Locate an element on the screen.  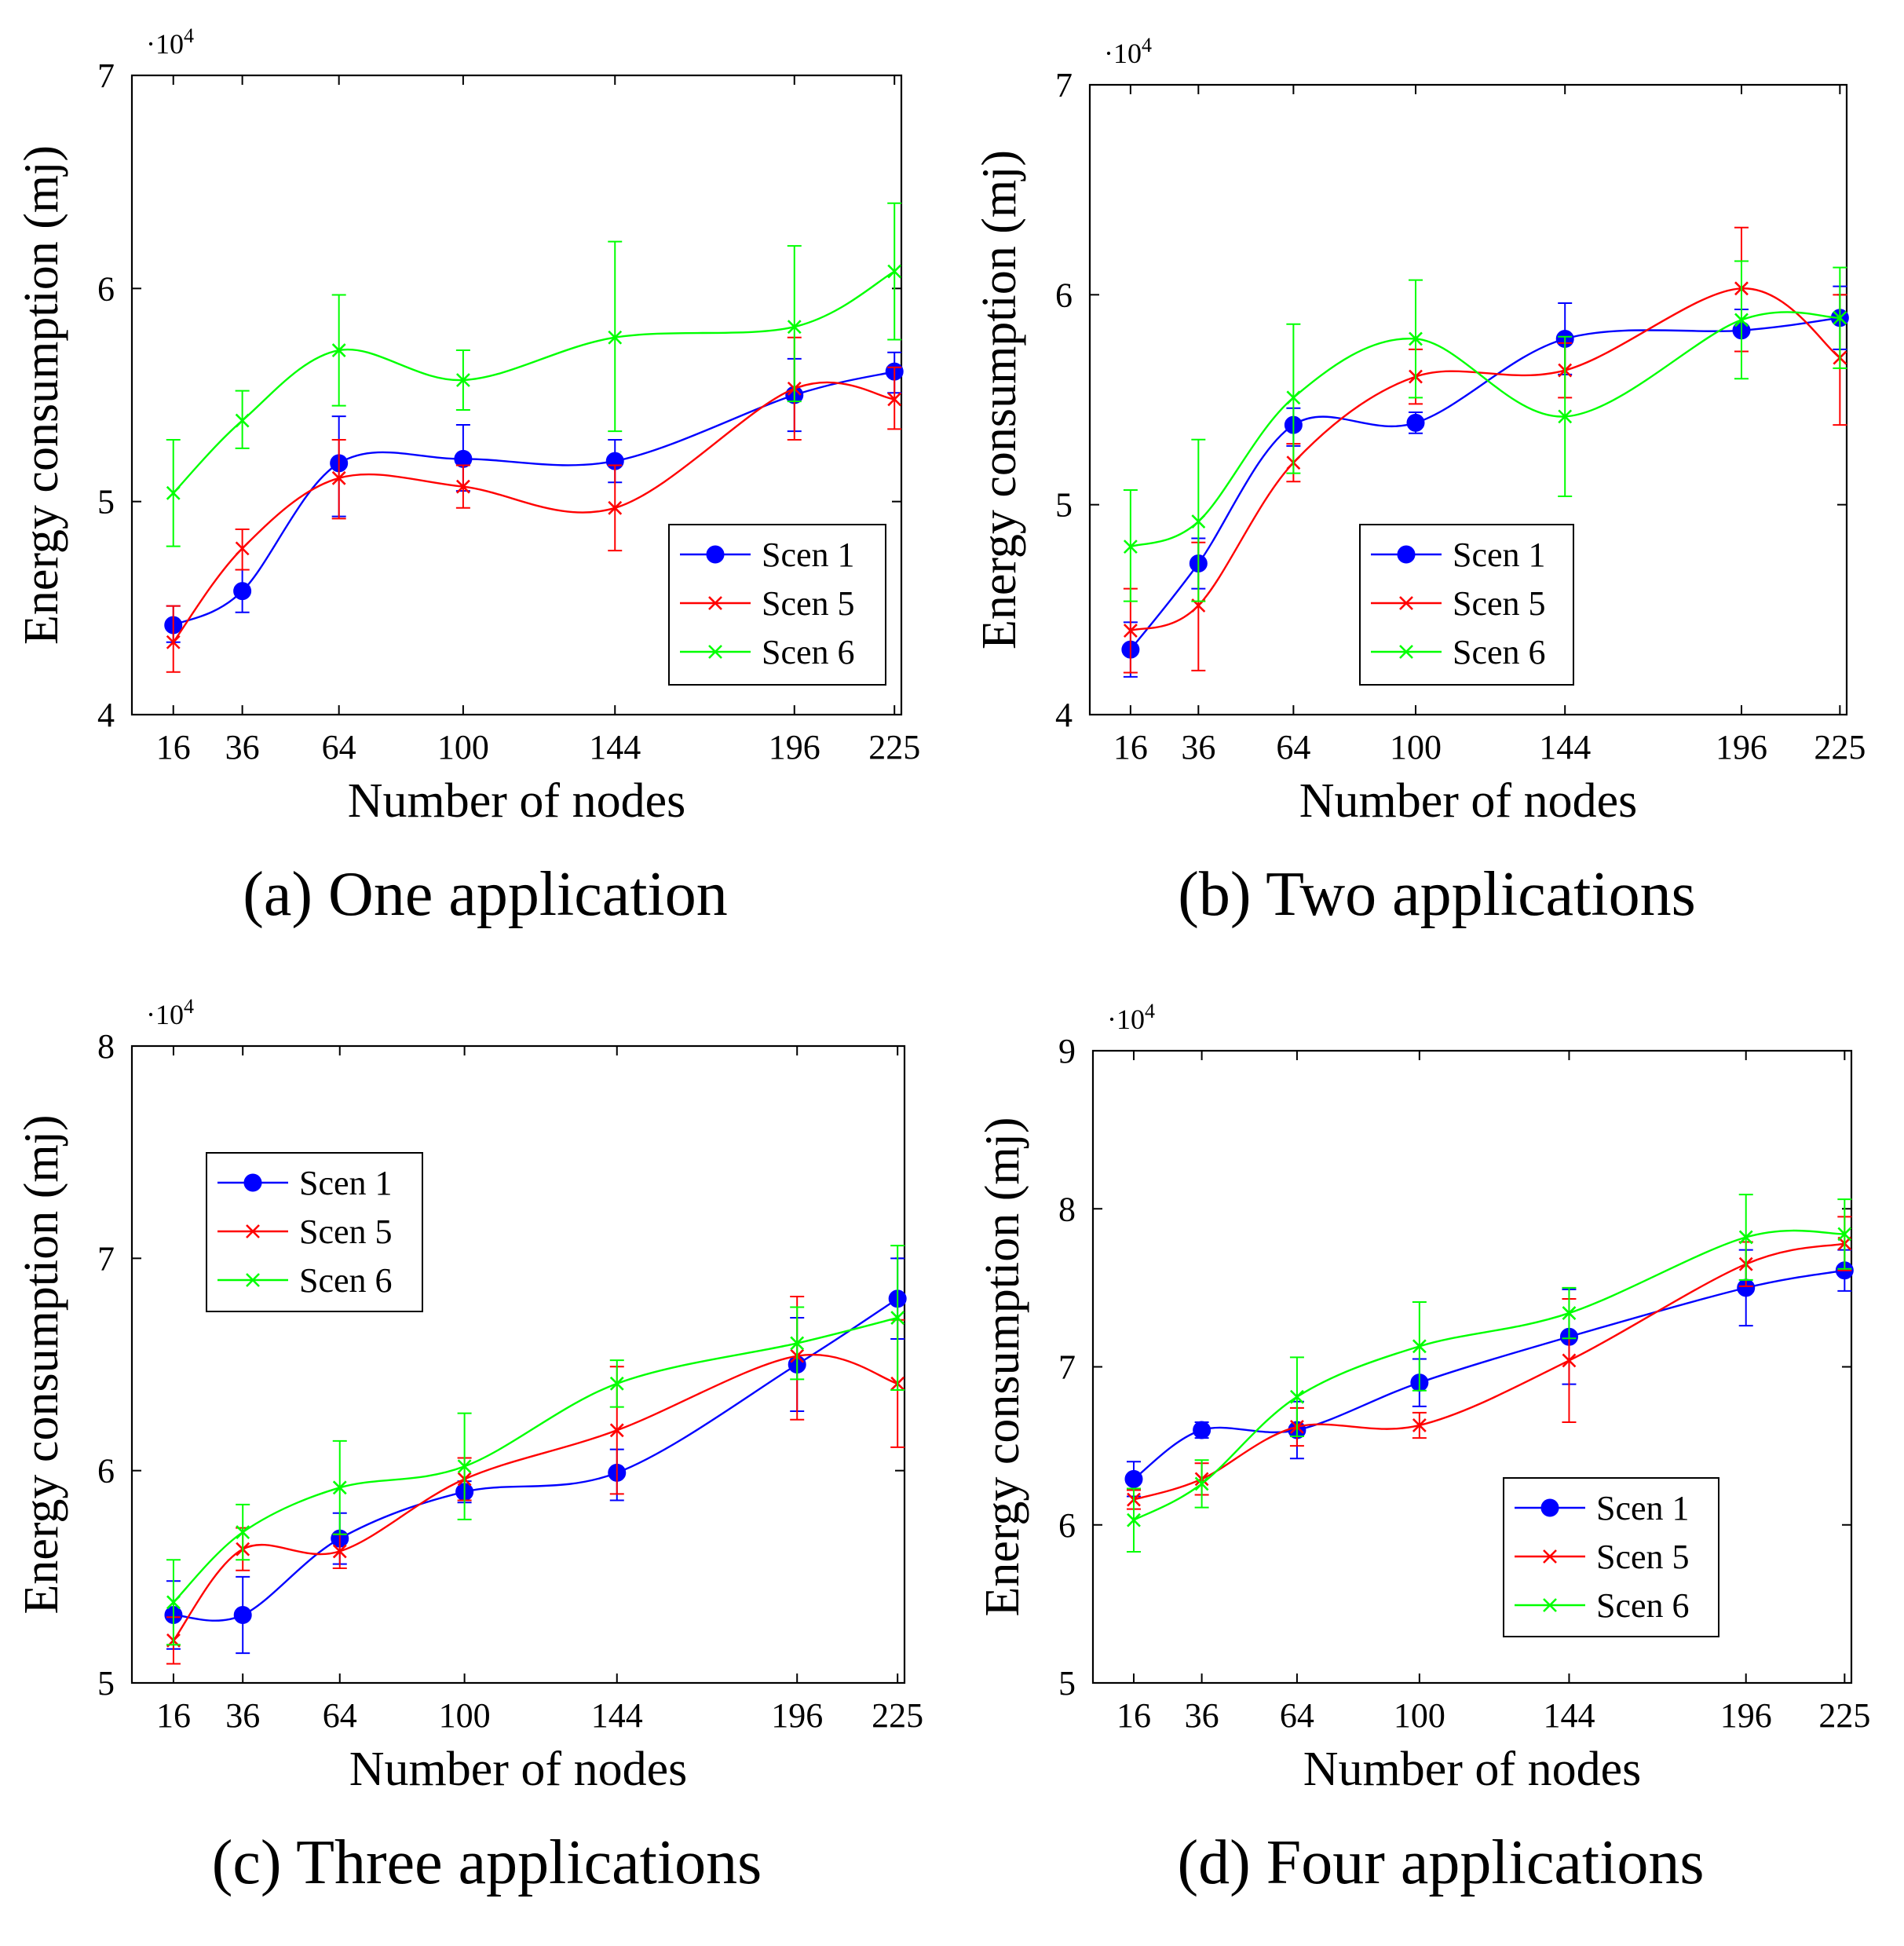
x-tick-label: 100 is located at coordinates (1419, 1715).